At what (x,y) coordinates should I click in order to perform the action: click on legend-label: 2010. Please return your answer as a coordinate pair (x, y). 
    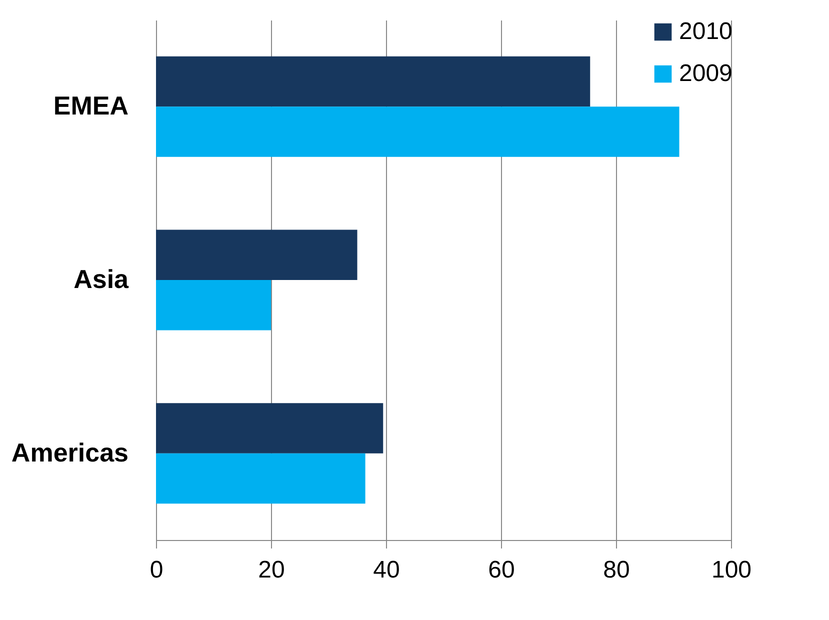
    Looking at the image, I should click on (705, 31).